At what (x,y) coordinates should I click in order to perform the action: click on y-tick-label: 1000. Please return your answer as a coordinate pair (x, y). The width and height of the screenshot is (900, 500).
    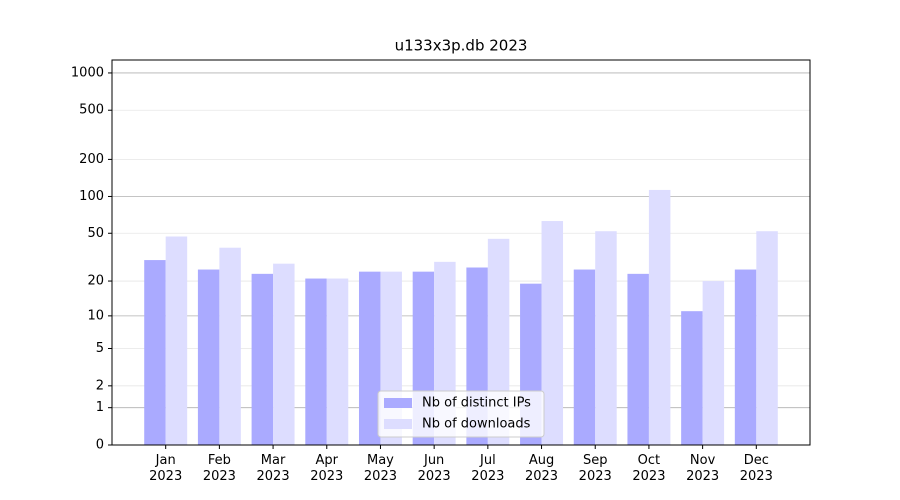
    Looking at the image, I should click on (87, 72).